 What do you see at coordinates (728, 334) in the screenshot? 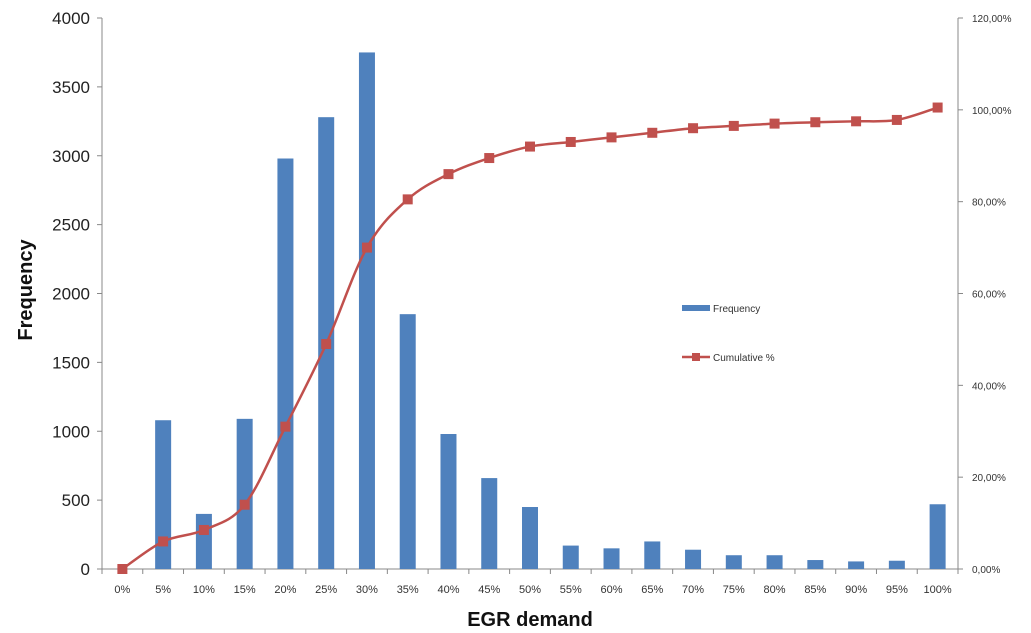
I see `legend: Frequency Cumulative %` at bounding box center [728, 334].